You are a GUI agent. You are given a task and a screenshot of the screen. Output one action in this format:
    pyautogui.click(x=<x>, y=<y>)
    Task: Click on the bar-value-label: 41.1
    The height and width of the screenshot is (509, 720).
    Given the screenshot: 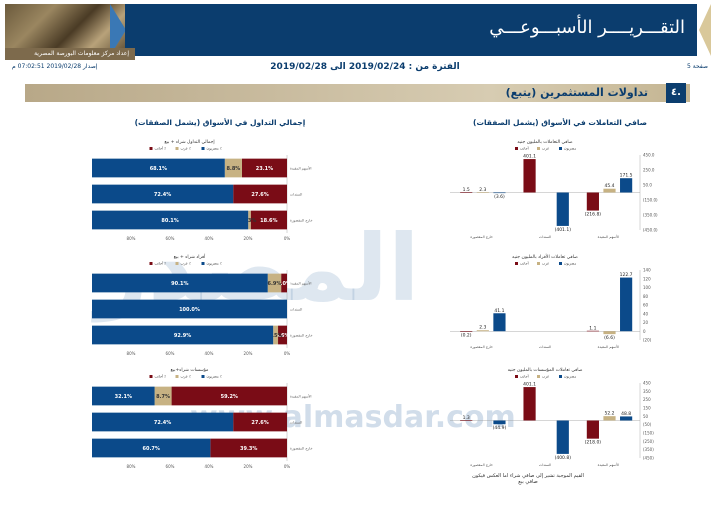 What is the action you would take?
    pyautogui.click(x=499, y=311)
    